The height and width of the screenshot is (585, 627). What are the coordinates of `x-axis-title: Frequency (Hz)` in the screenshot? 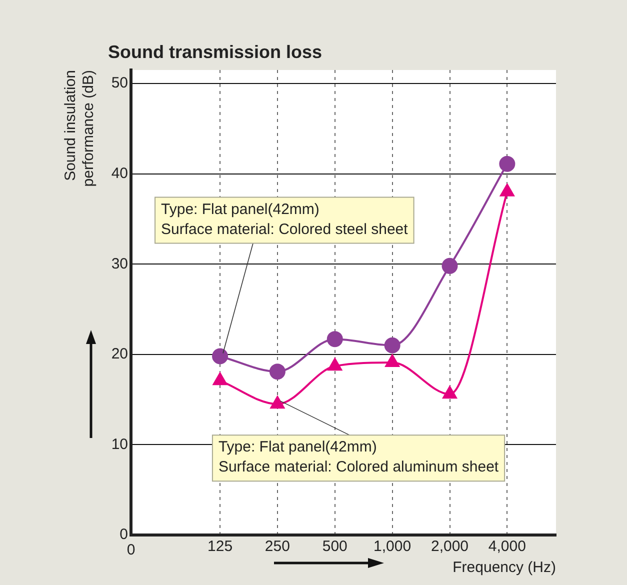 It's located at (504, 567).